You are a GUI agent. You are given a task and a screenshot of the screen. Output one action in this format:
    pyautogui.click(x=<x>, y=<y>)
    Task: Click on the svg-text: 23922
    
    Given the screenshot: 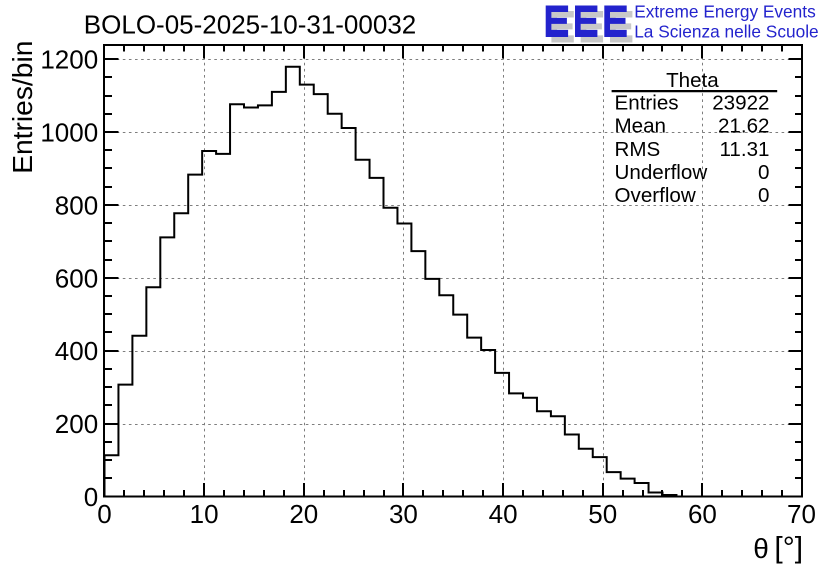 What is the action you would take?
    pyautogui.click(x=740, y=103)
    